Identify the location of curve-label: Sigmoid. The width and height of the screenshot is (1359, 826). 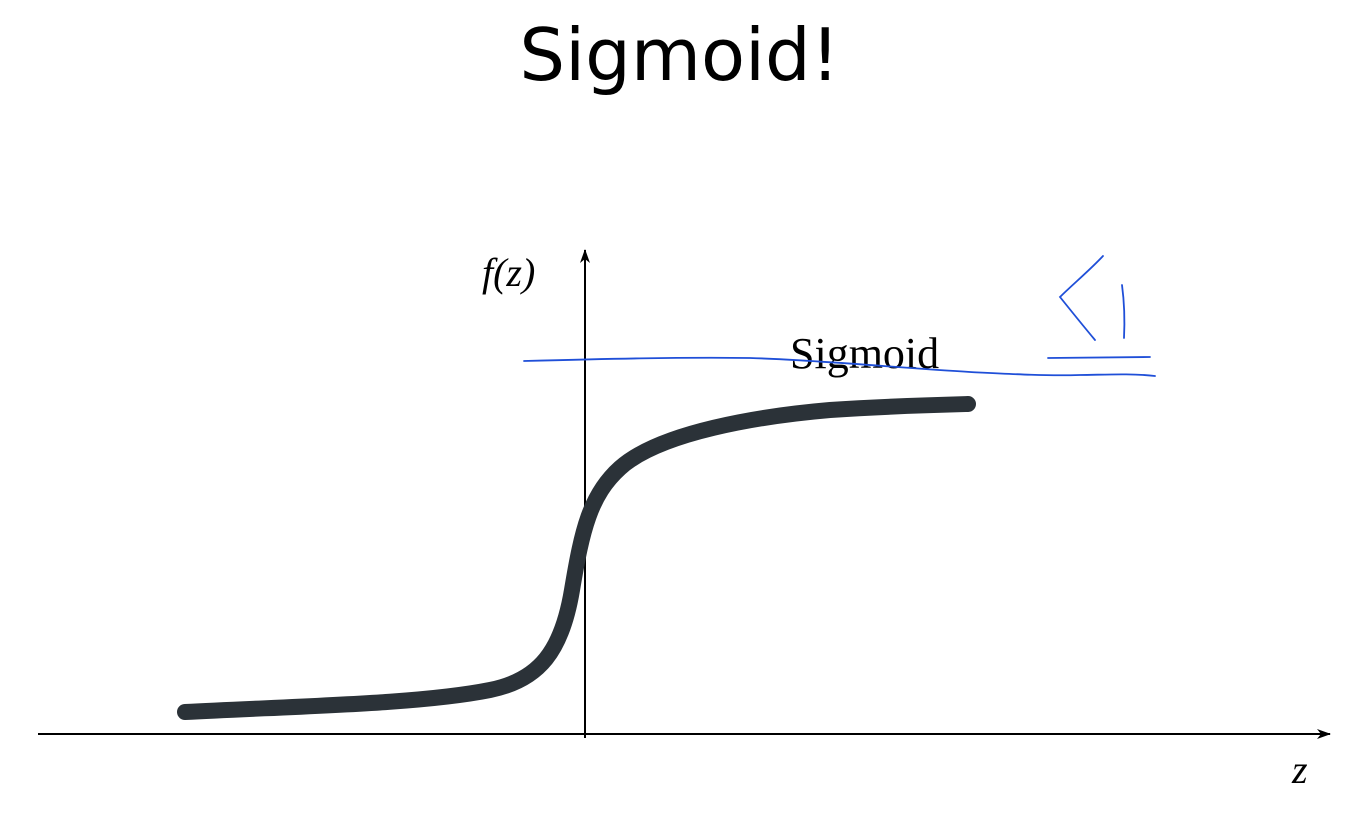
(864, 353).